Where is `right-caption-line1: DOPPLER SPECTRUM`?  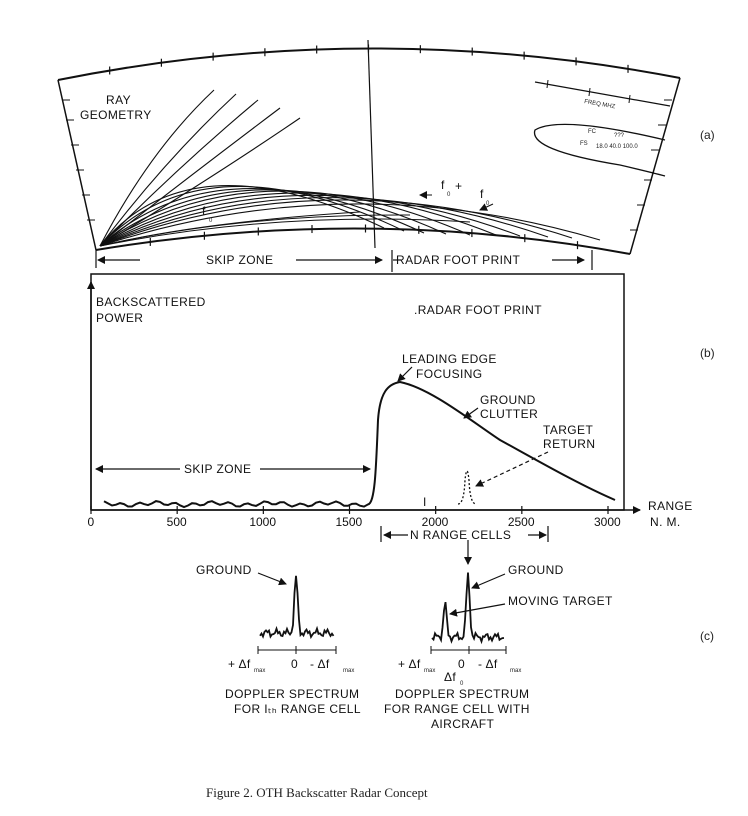 right-caption-line1: DOPPLER SPECTRUM is located at coordinates (462, 694).